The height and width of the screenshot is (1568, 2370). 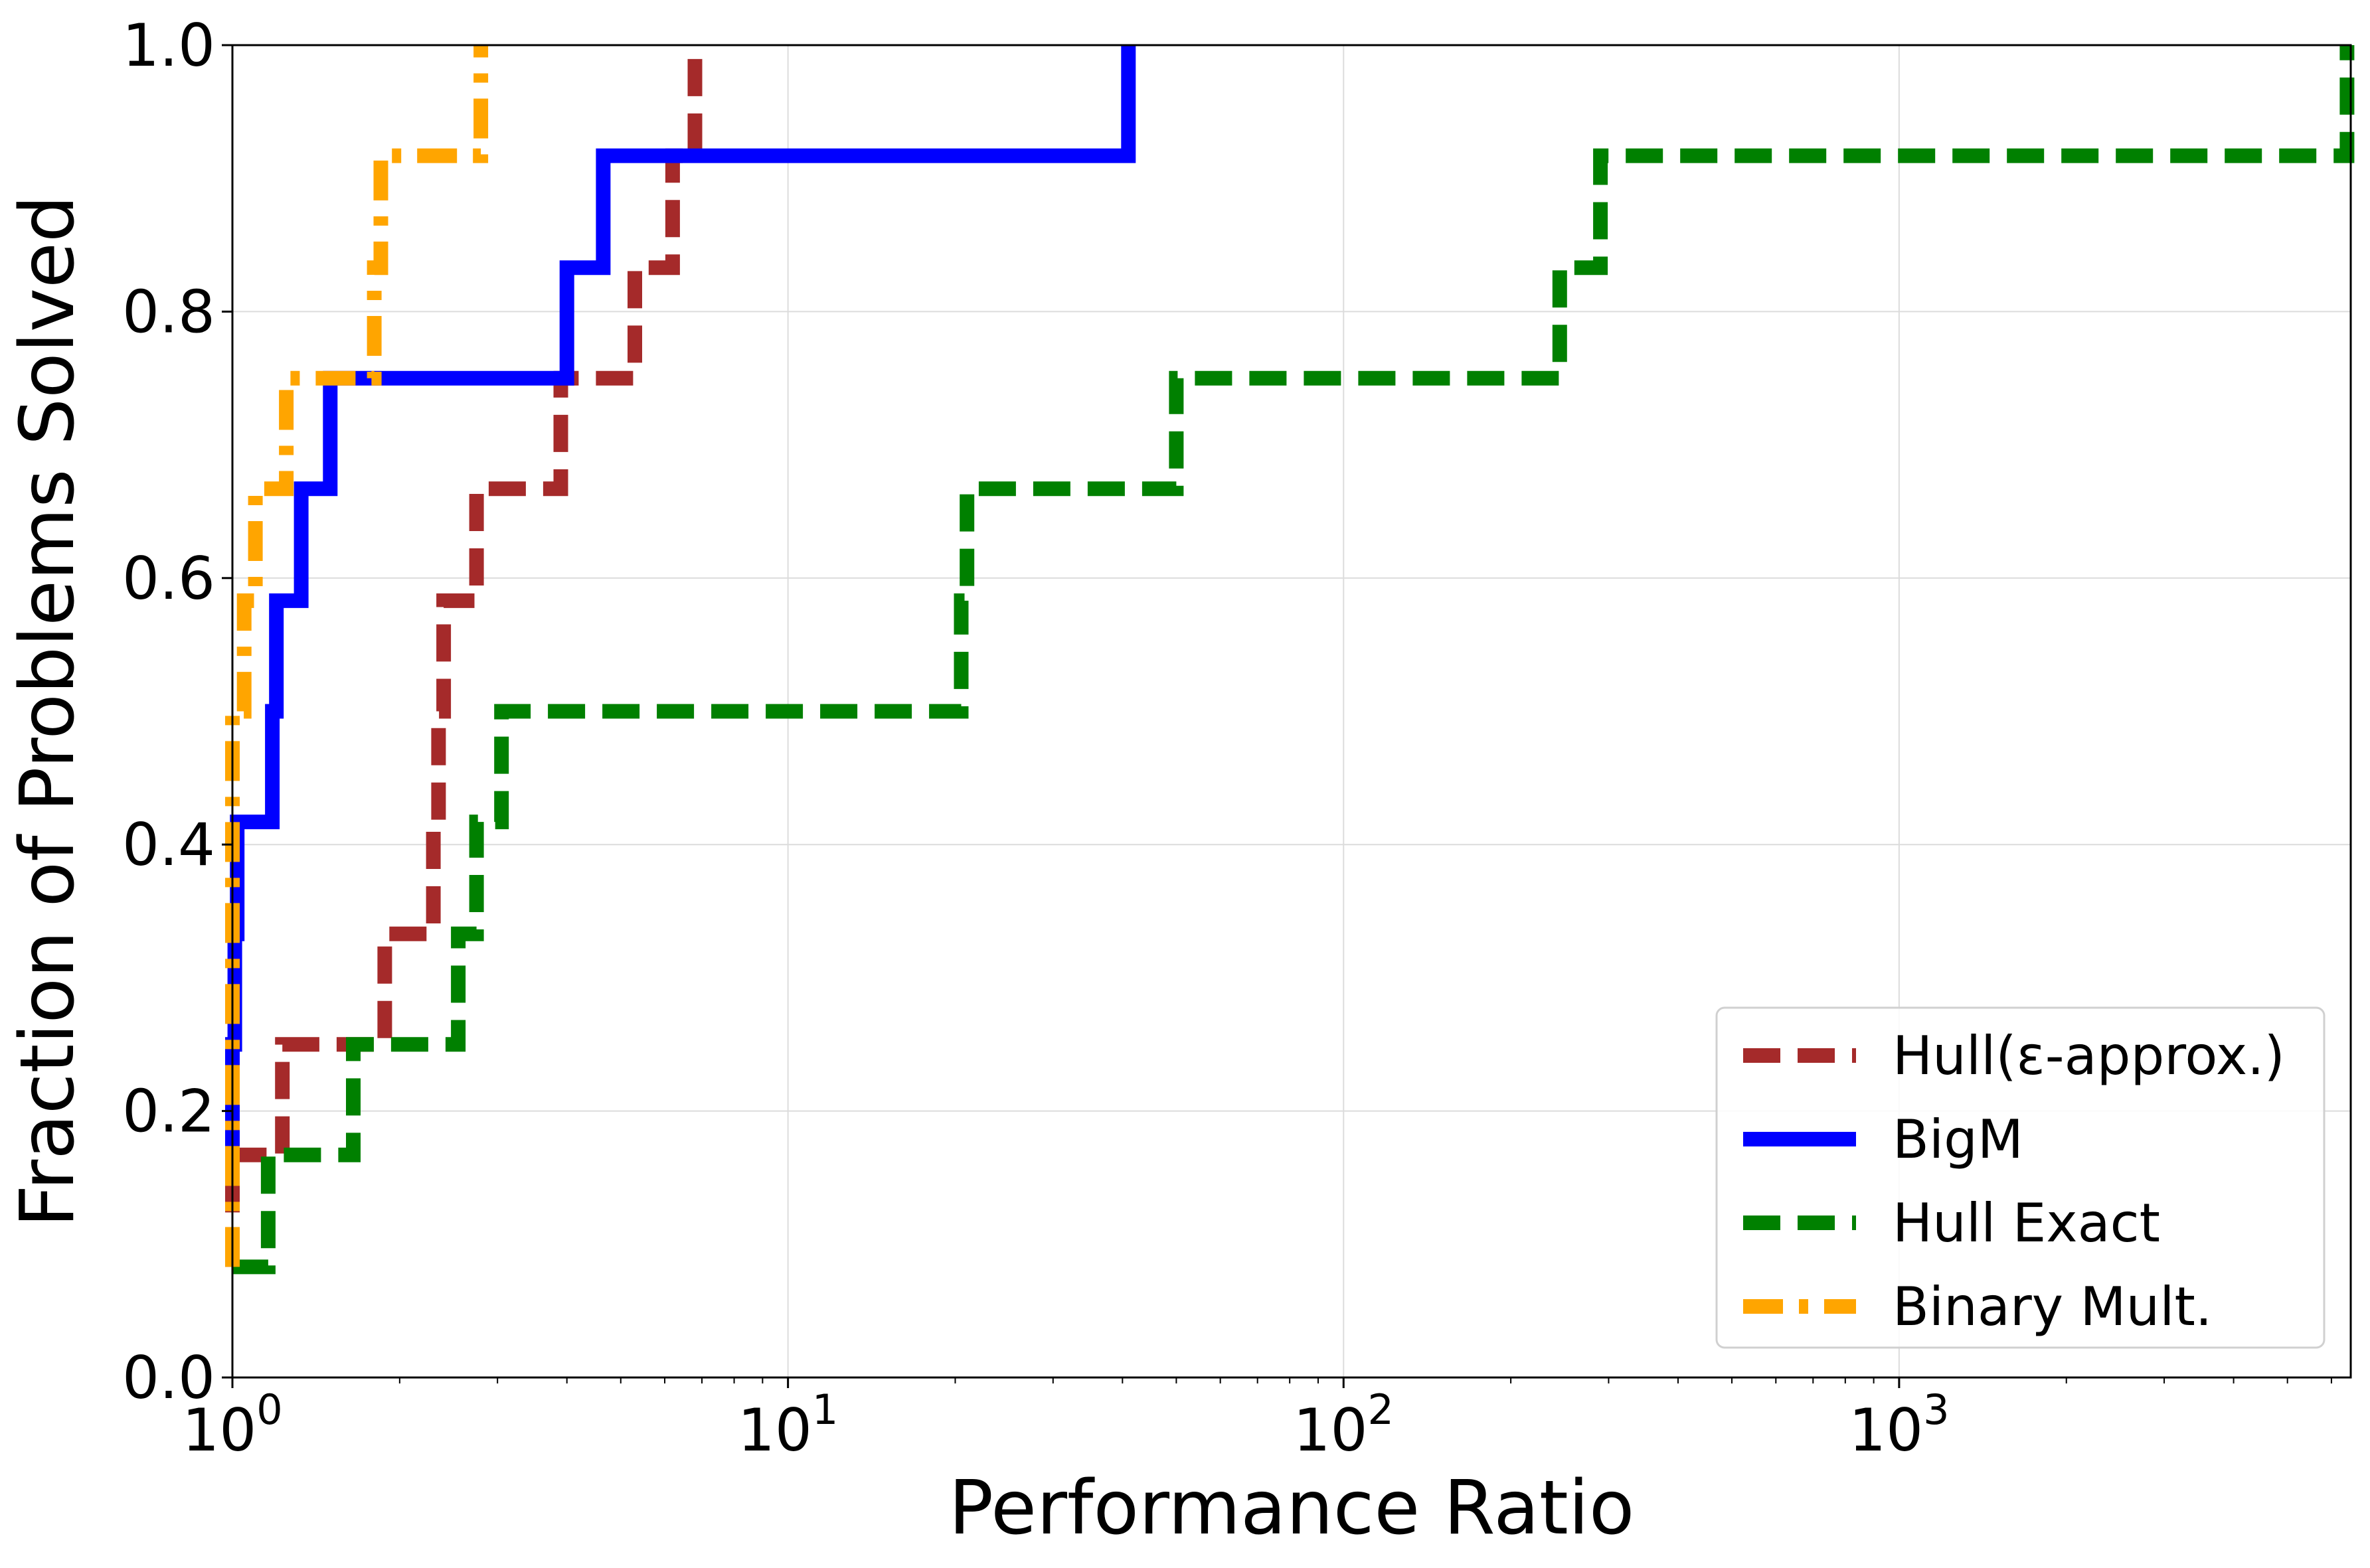 What do you see at coordinates (1344, 1425) in the screenshot?
I see `x-tick-label: 10²` at bounding box center [1344, 1425].